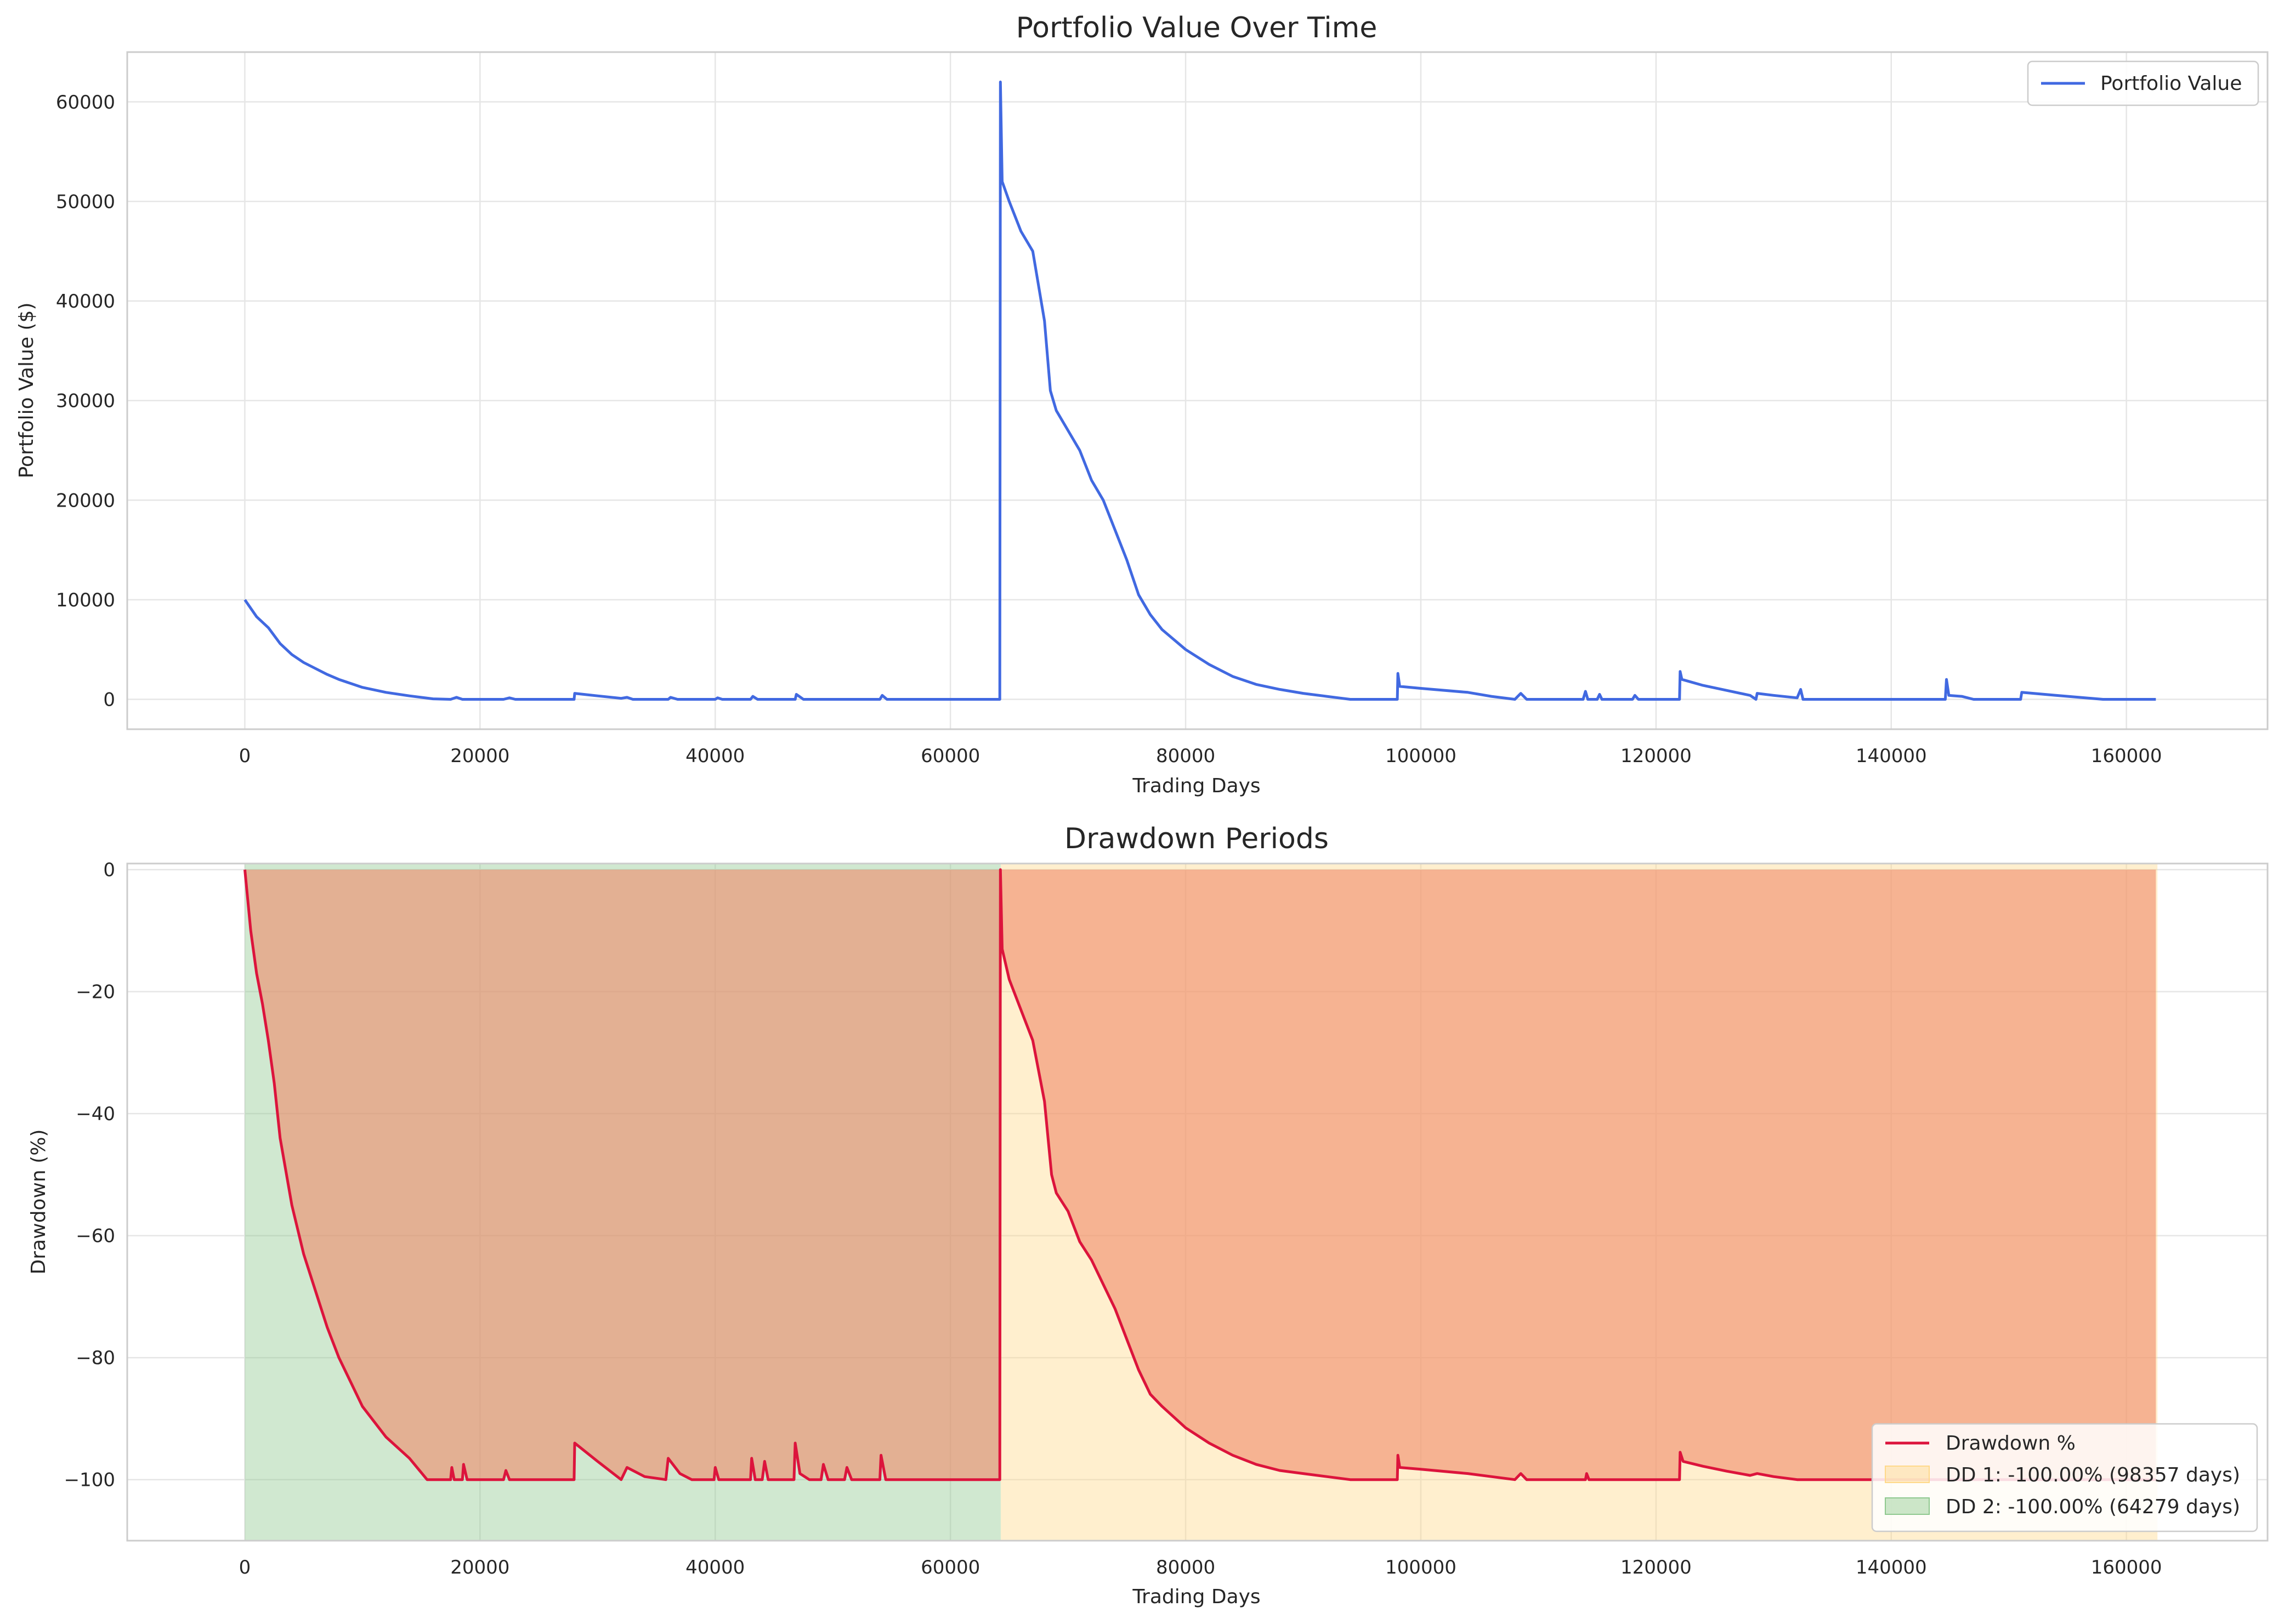 This screenshot has width=2284, height=1624. I want to click on y-tick-label: −20, so click(95, 992).